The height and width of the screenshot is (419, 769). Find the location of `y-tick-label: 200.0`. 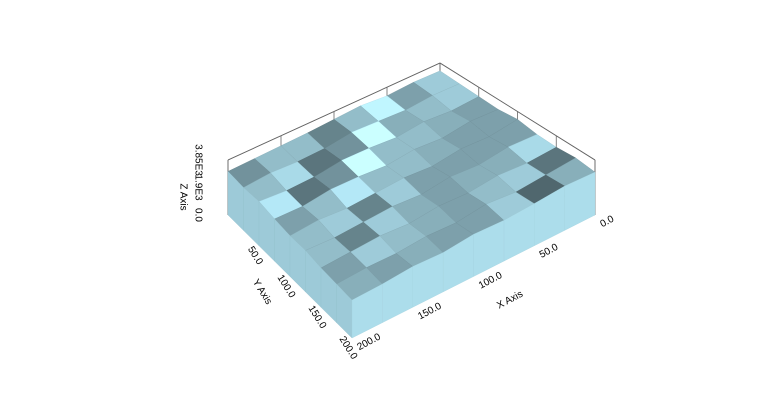

y-tick-label: 200.0 is located at coordinates (348, 348).